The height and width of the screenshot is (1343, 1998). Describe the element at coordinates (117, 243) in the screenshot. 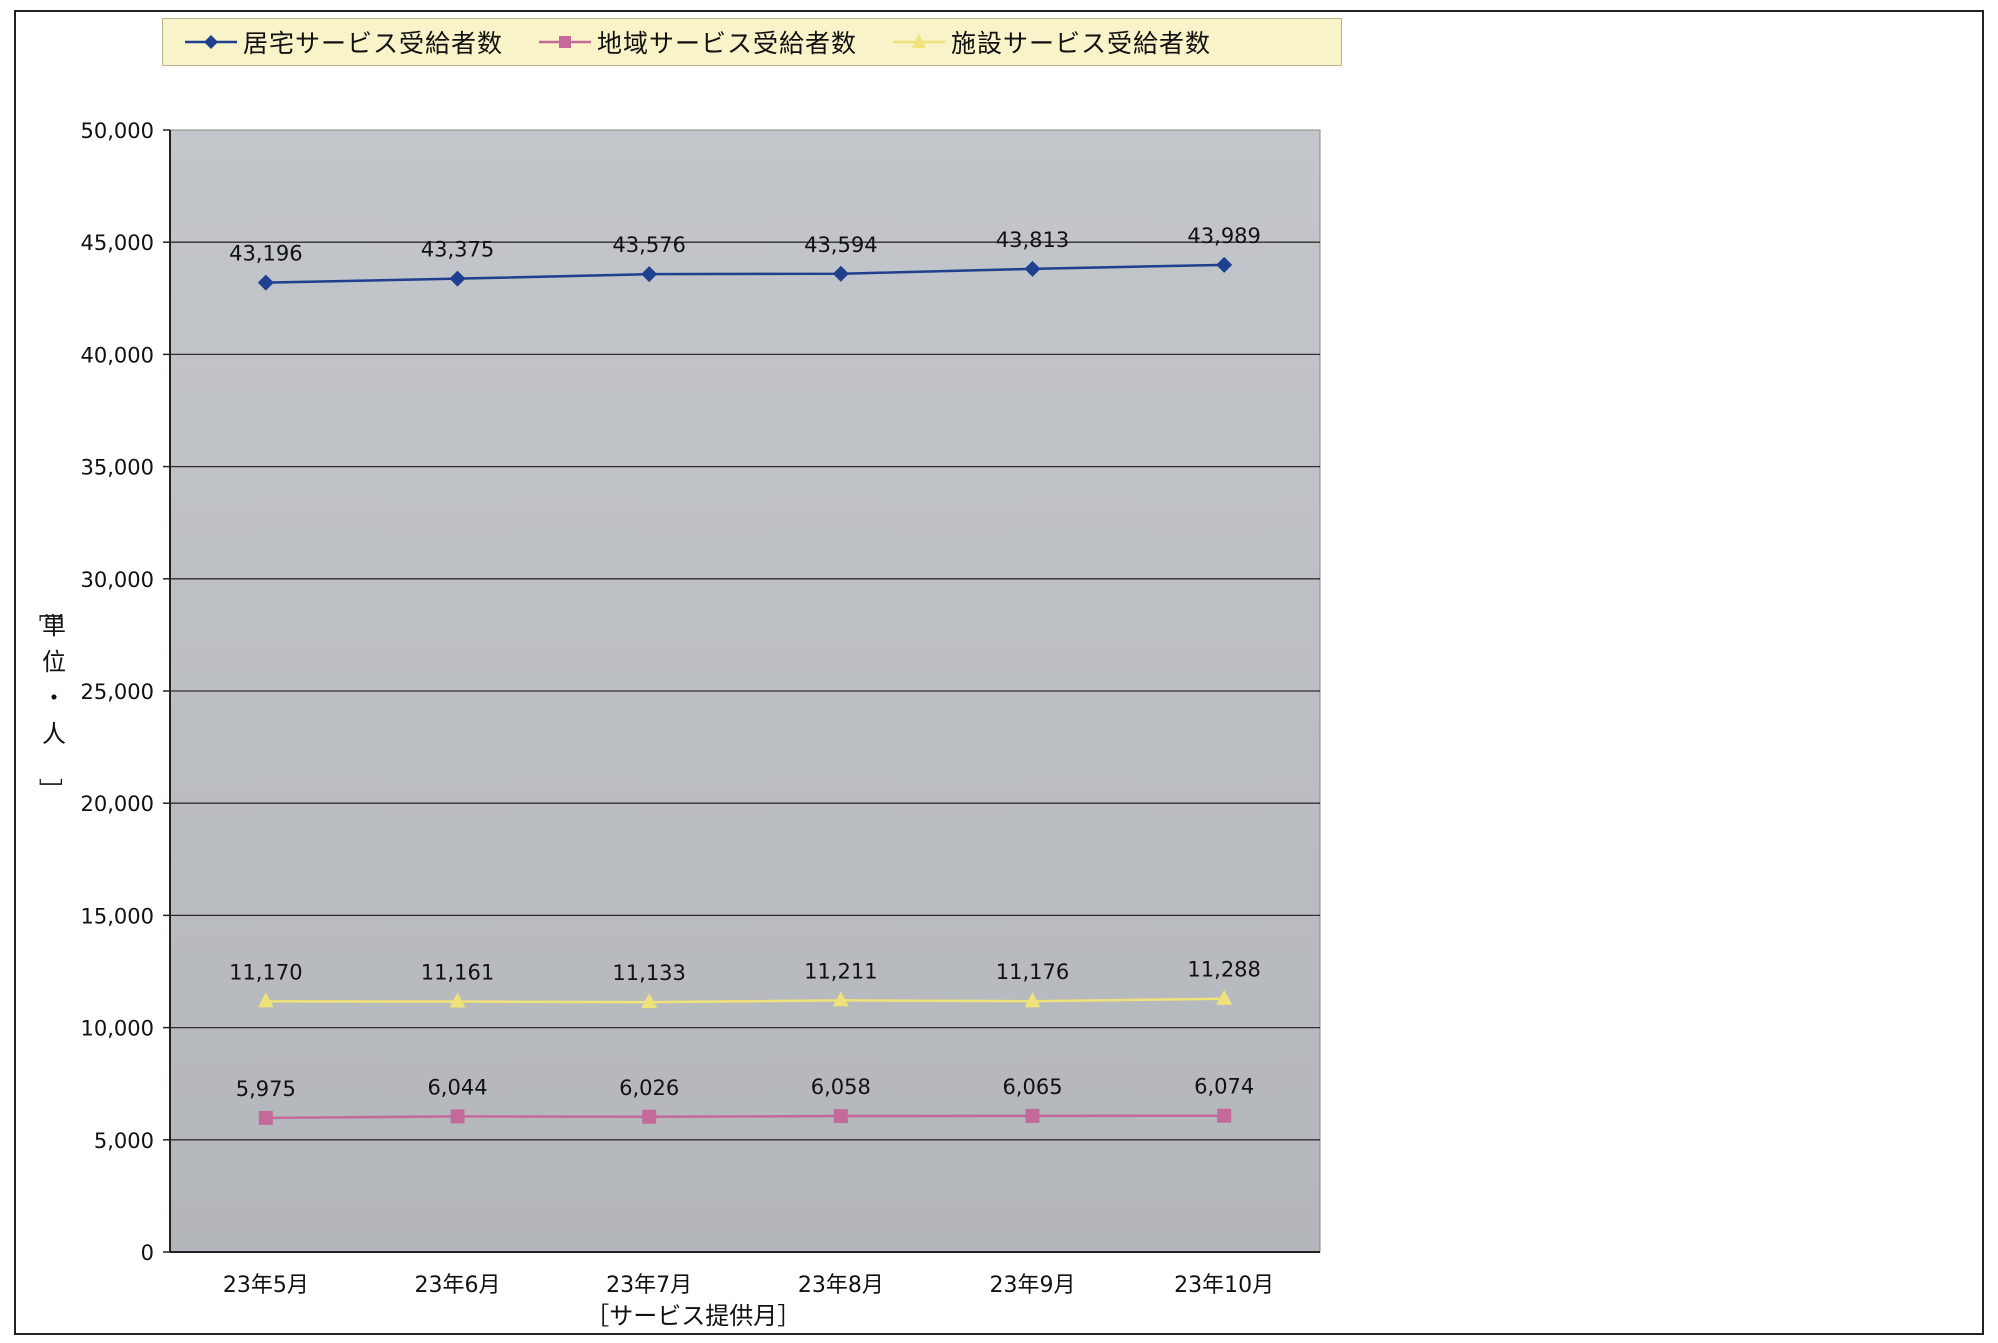

I see `y-tick-label: 45,000` at that location.